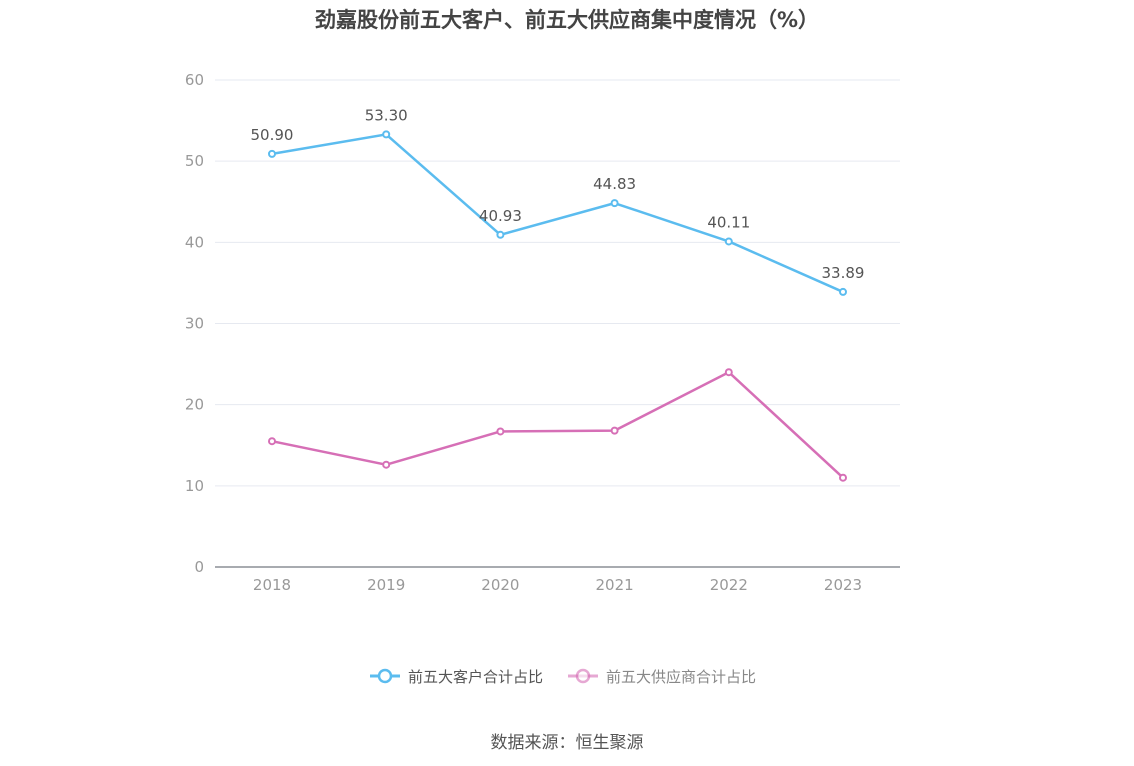 The width and height of the screenshot is (1134, 766). What do you see at coordinates (386, 585) in the screenshot?
I see `x-tick-label: 2019` at bounding box center [386, 585].